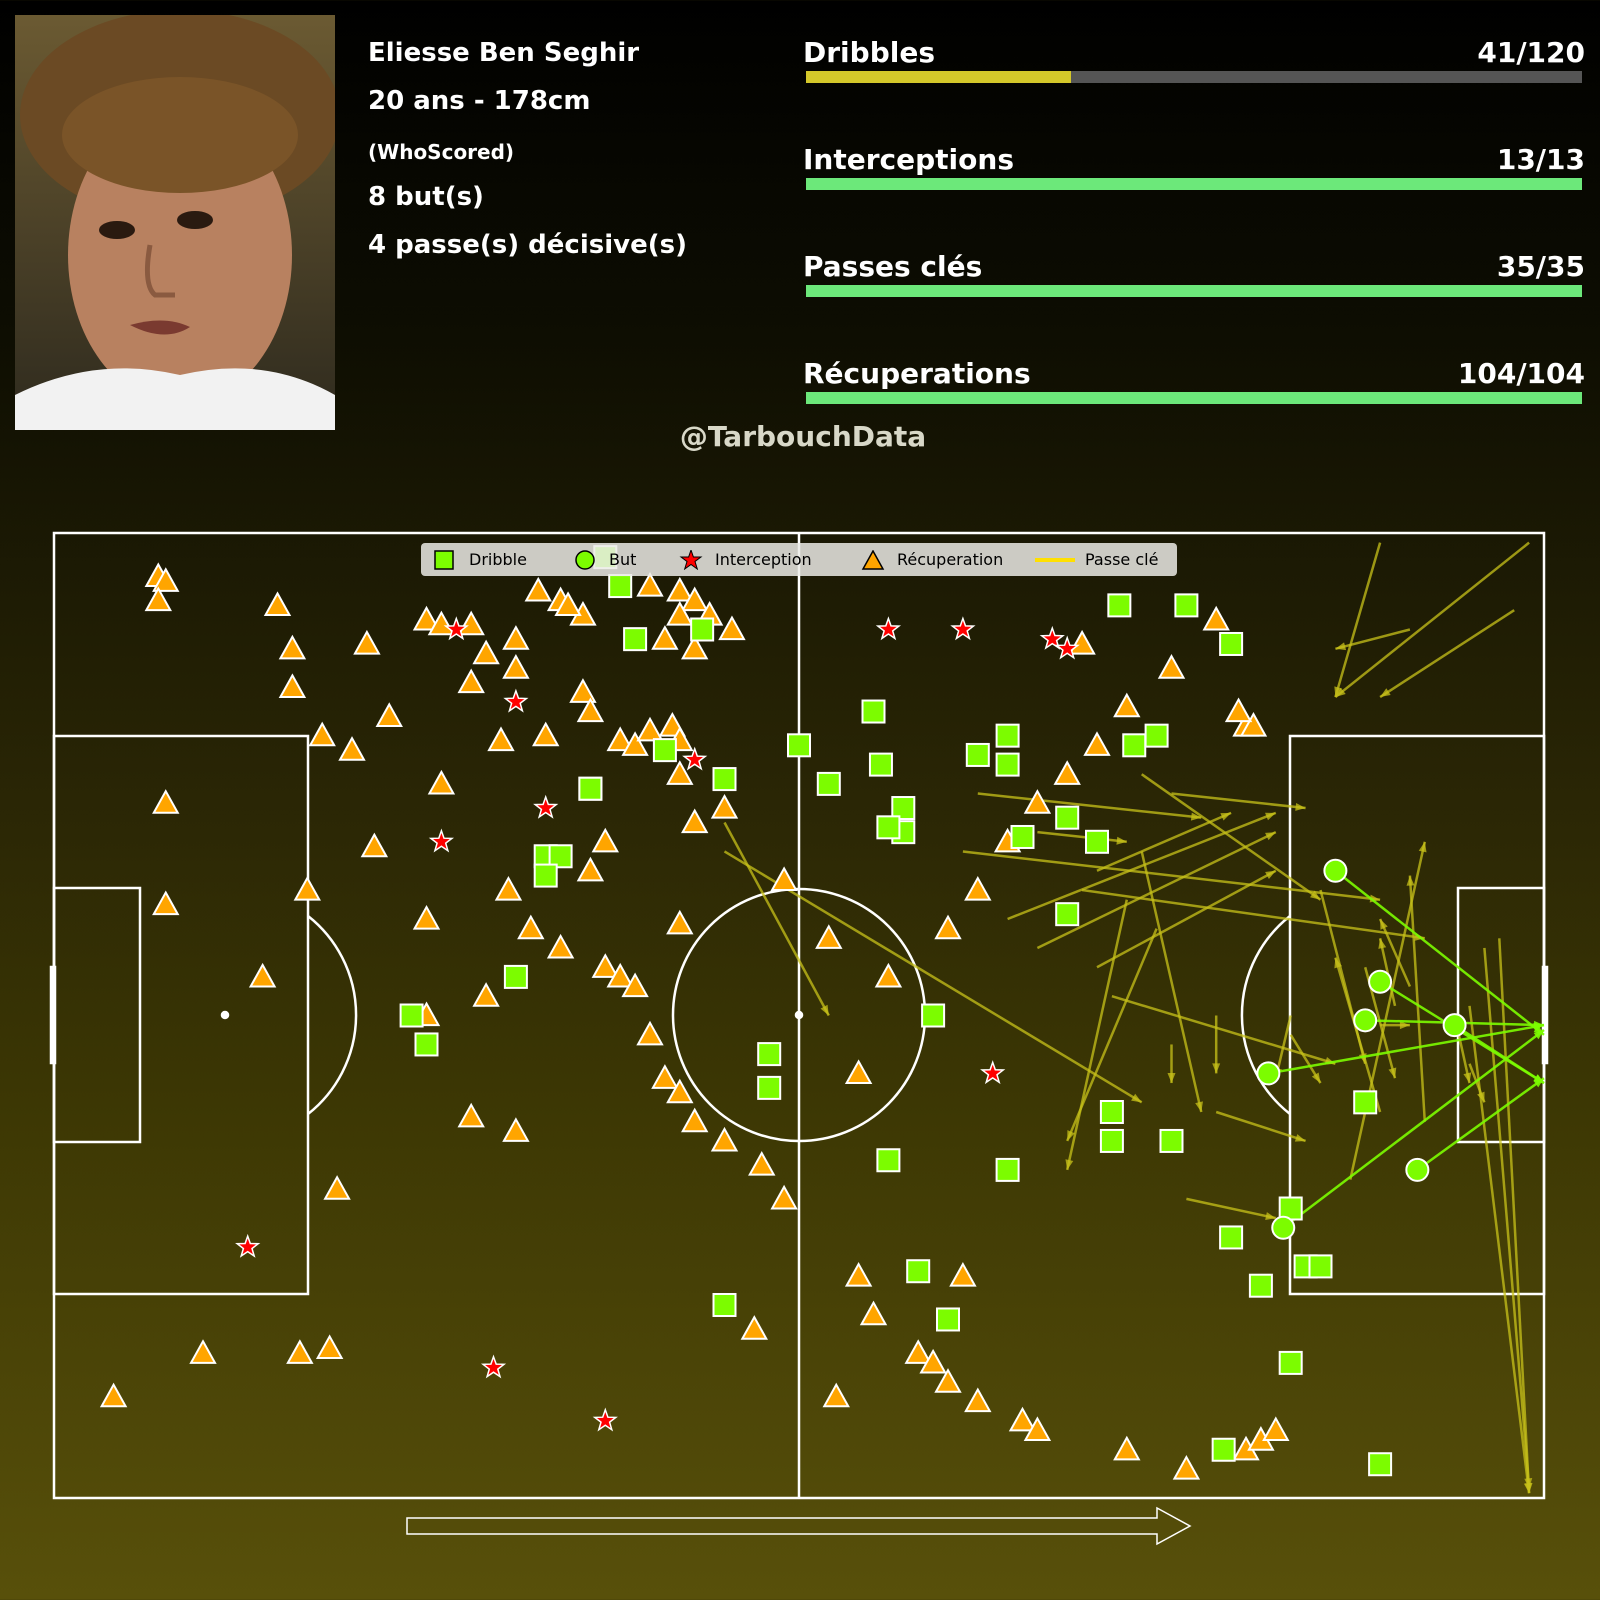 This screenshot has width=1600, height=1600. Describe the element at coordinates (1545, 1015) in the screenshot. I see `right-goal` at that location.